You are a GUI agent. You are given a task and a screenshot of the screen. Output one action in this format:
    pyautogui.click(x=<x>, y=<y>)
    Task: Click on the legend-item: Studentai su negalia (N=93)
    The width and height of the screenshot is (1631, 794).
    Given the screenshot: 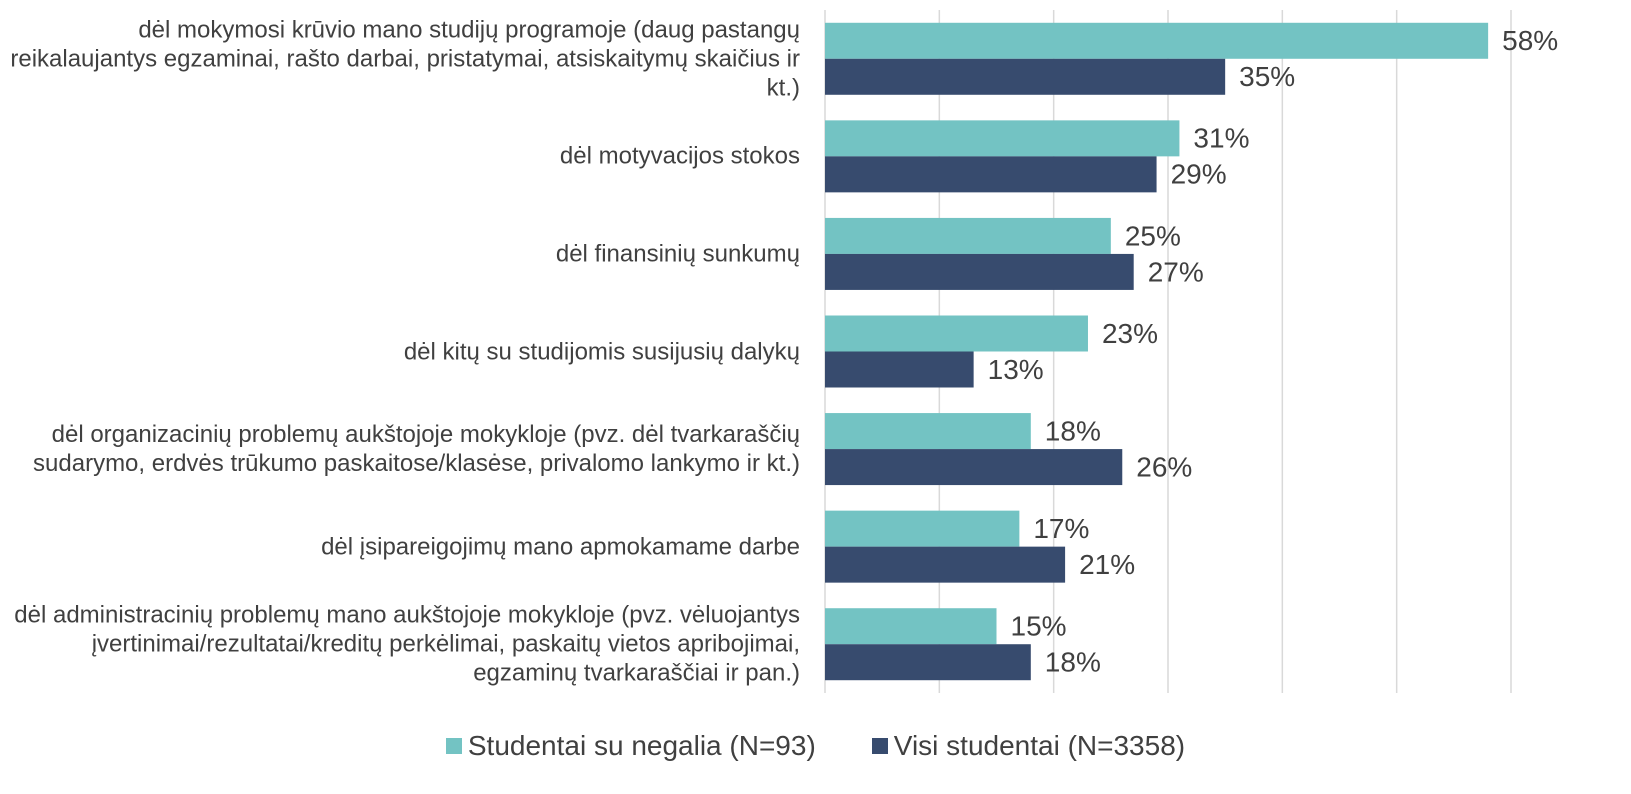 What is the action you would take?
    pyautogui.click(x=630, y=746)
    